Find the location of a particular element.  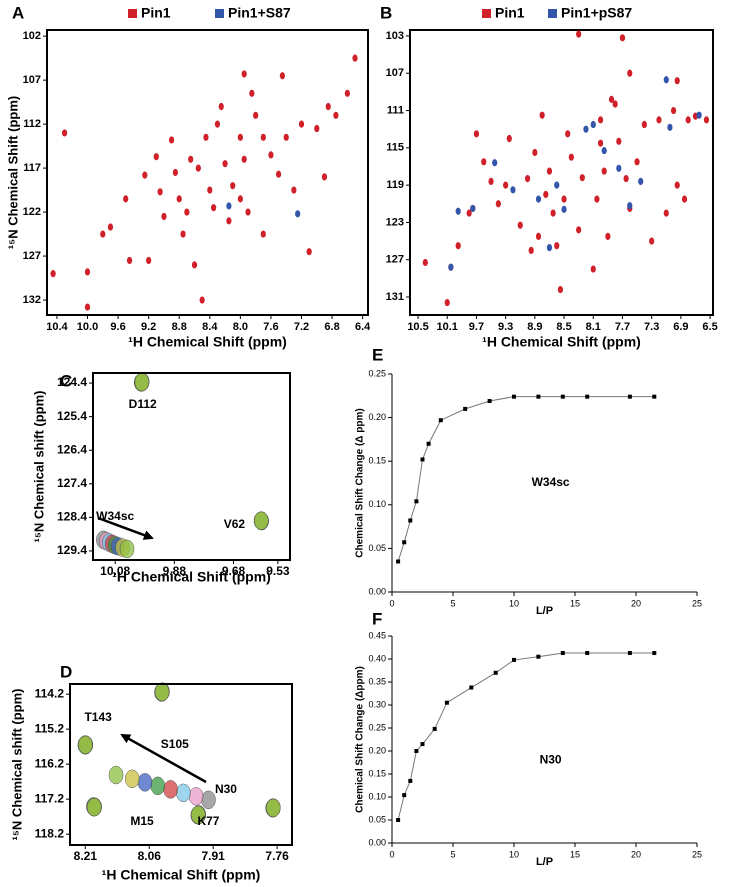

y-tick-label: 0.15 is located at coordinates (377, 773).